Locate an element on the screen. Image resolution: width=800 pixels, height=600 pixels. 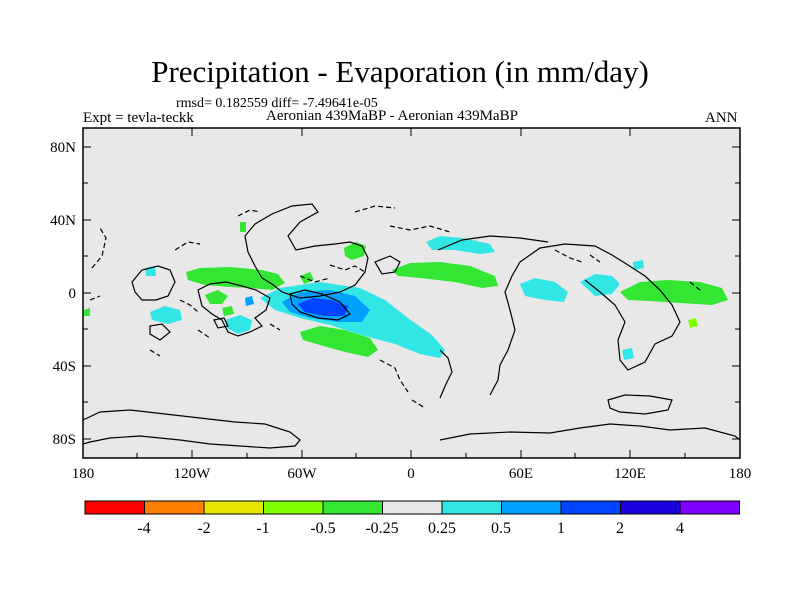
y-tick-label: 0 is located at coordinates (73, 294).